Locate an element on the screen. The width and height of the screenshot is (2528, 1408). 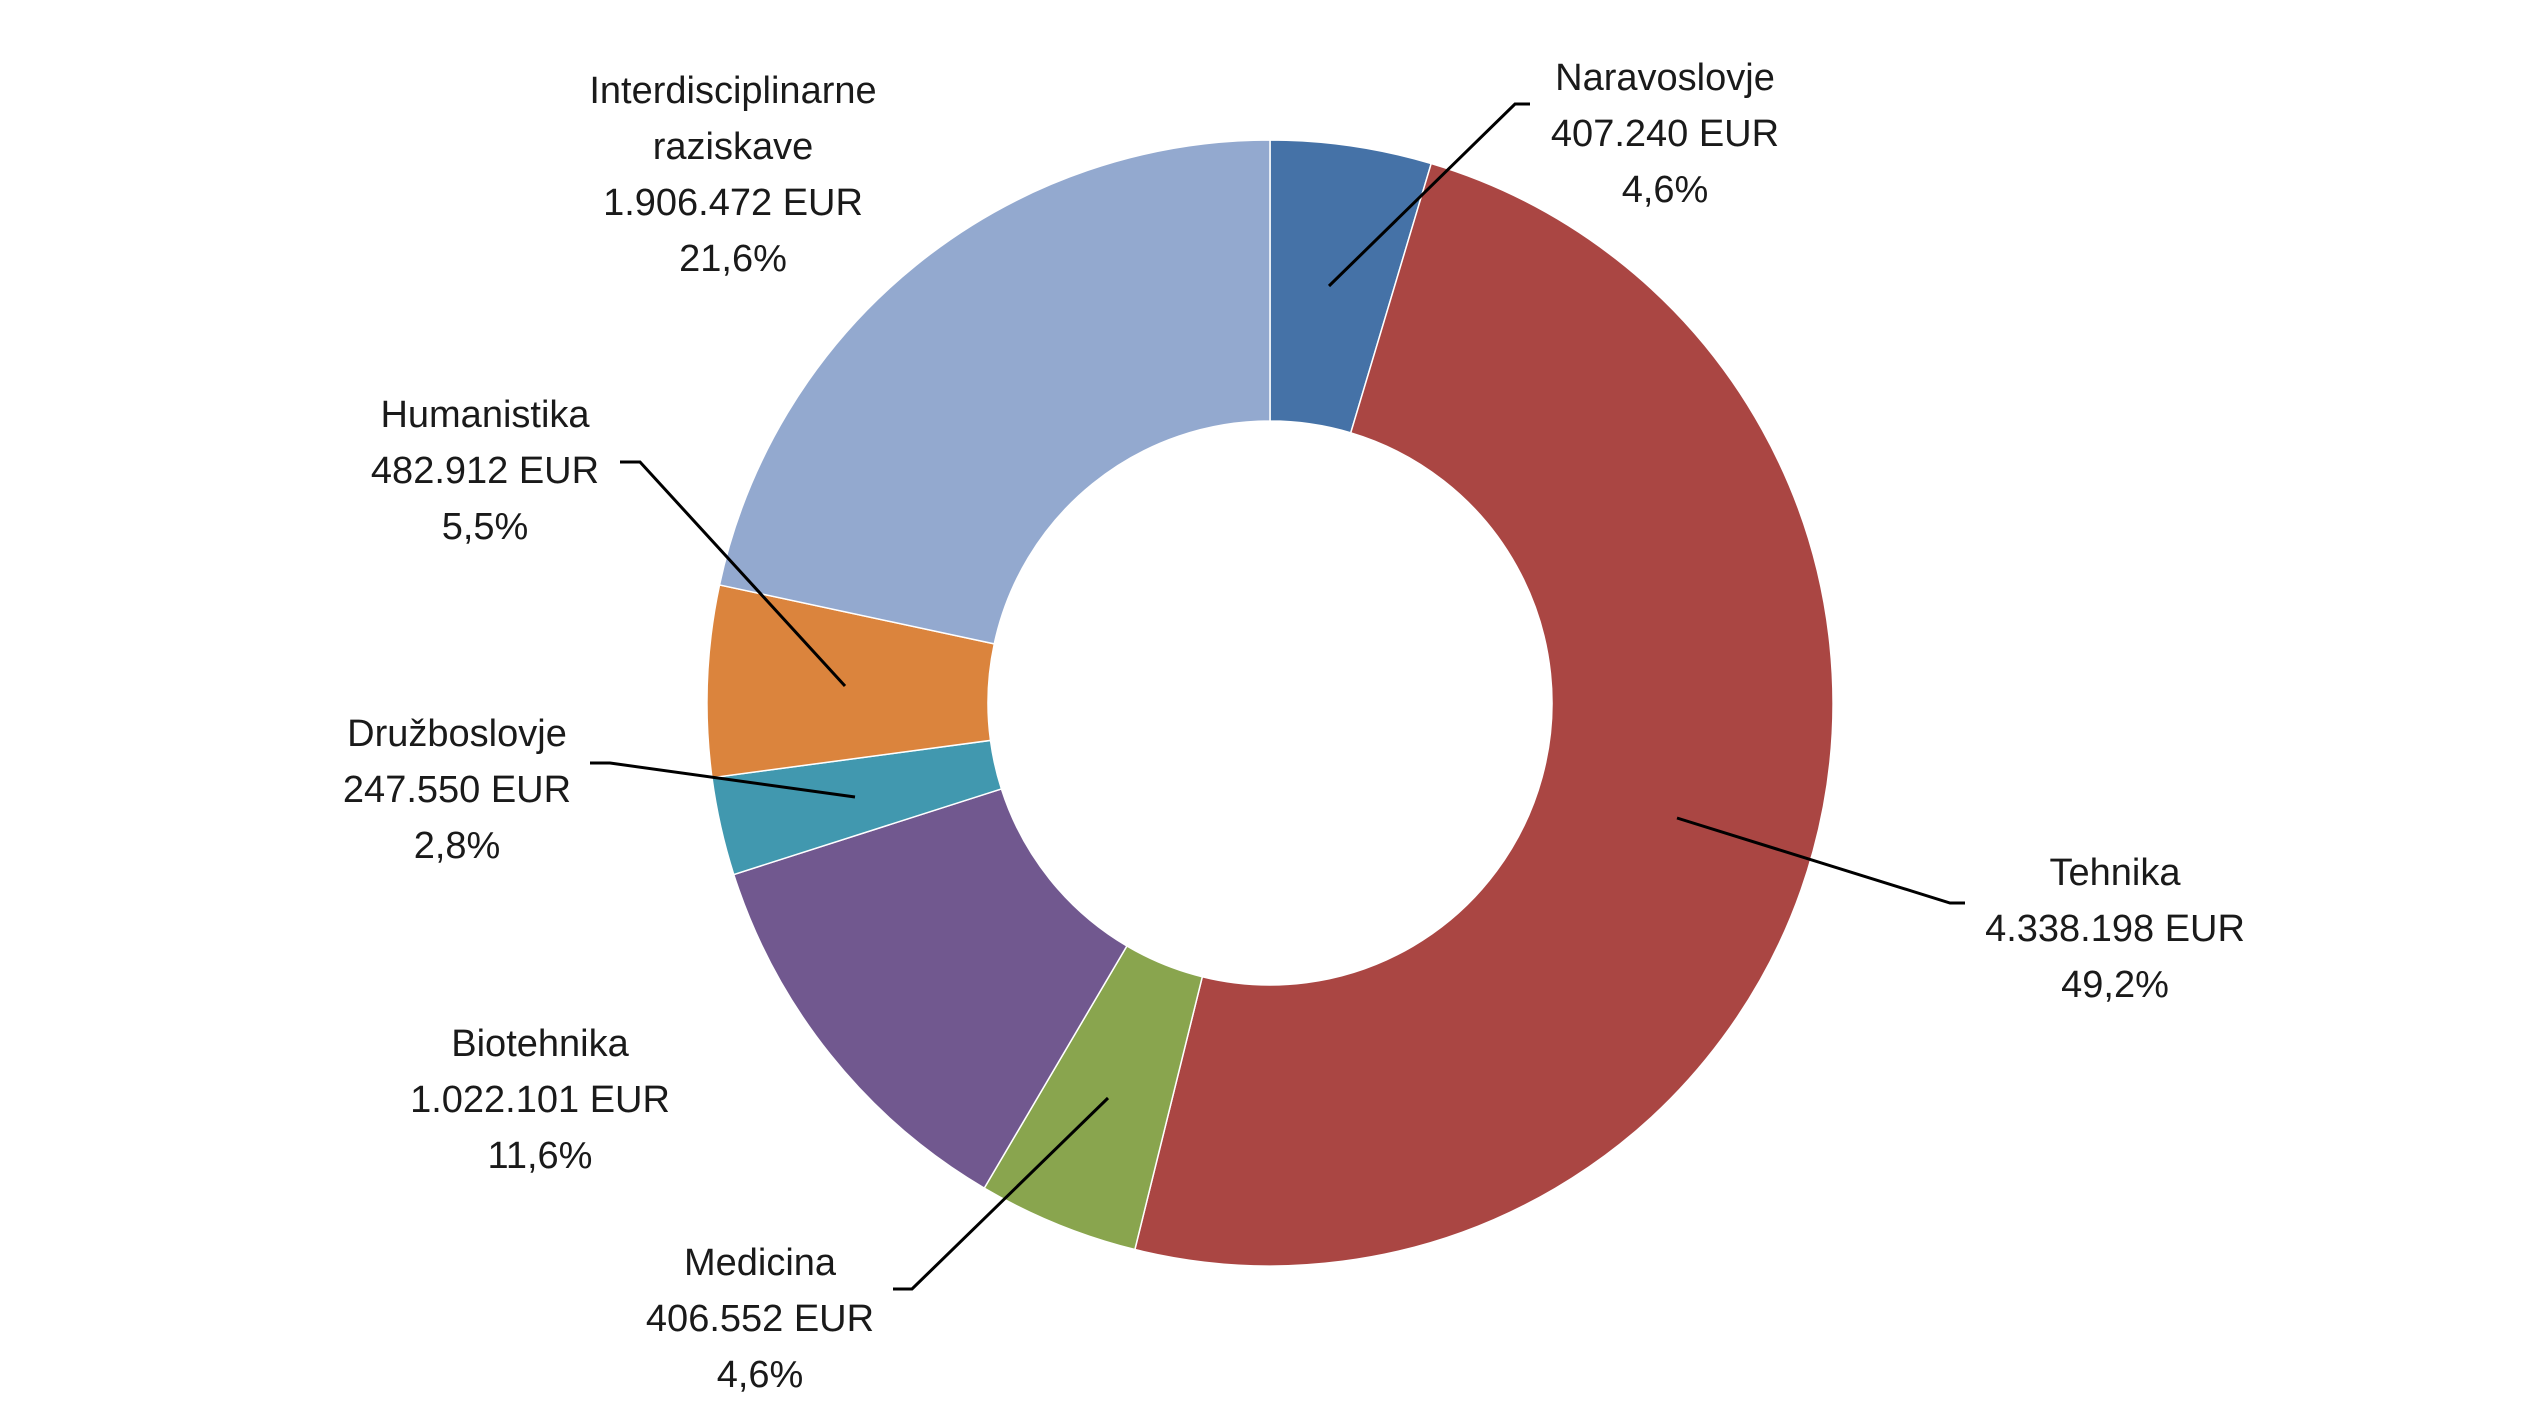
label-value-interdisciplinarne-raziskave: 1.906.472 EUR is located at coordinates (733, 203).